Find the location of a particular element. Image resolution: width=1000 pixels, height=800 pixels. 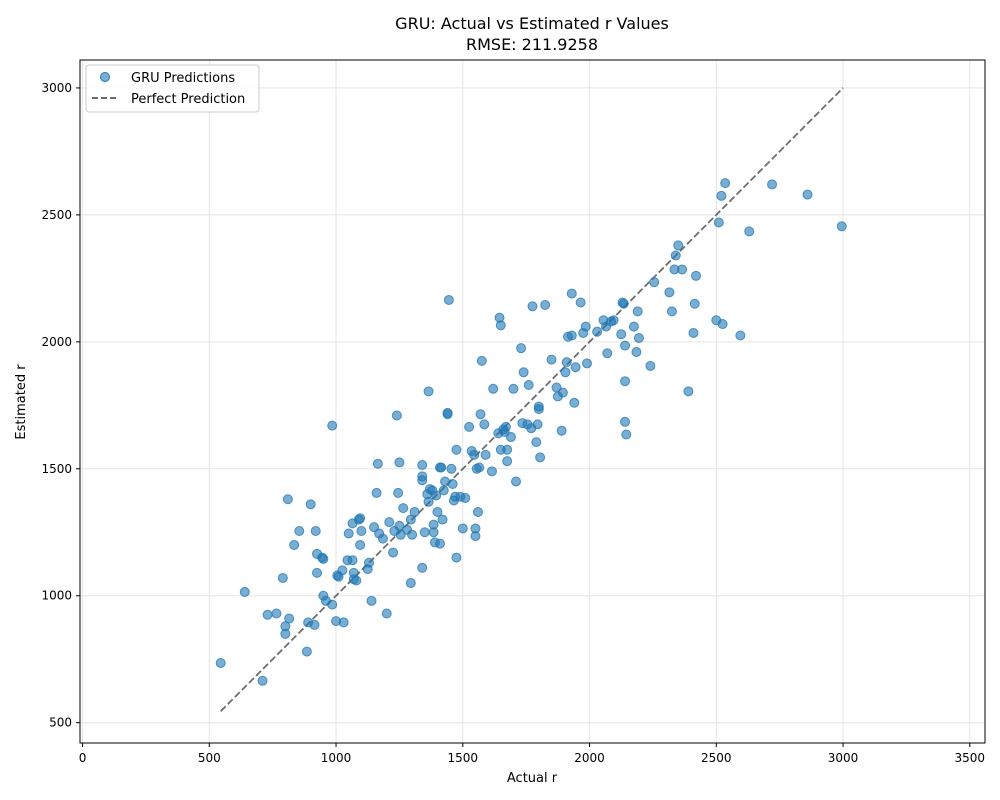

y-tick-label: 500 is located at coordinates (60, 723).